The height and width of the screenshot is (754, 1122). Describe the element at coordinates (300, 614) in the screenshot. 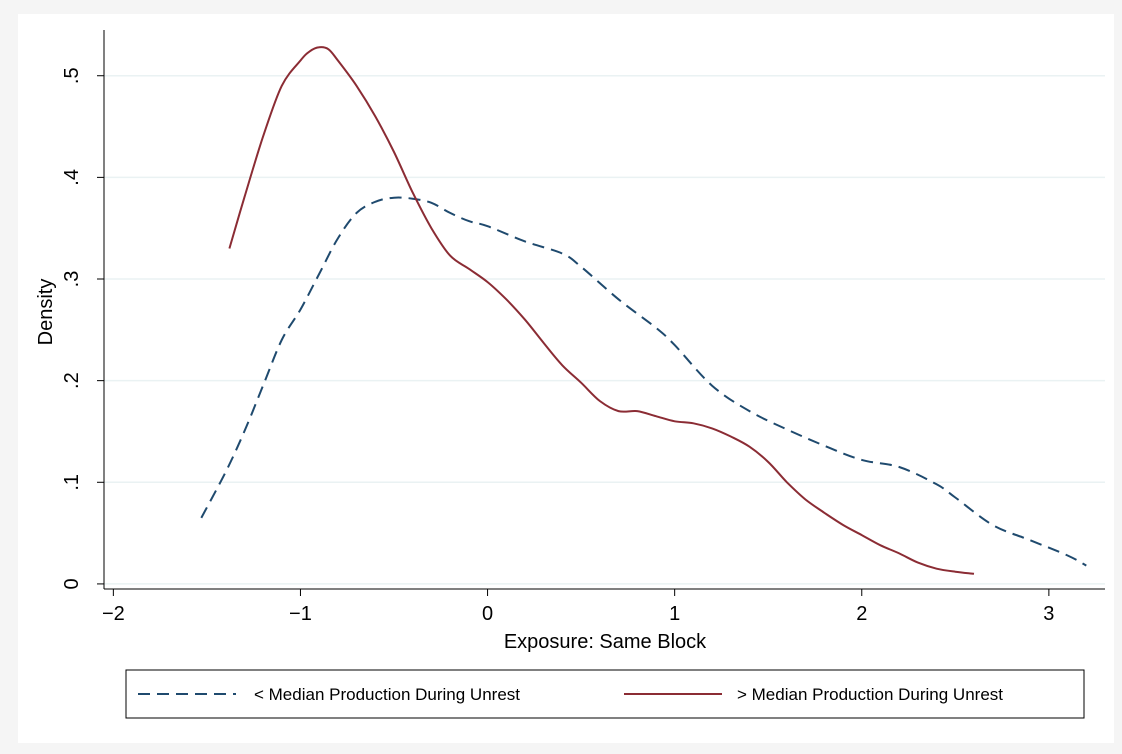

I see `x-tick-label-1: −1` at that location.